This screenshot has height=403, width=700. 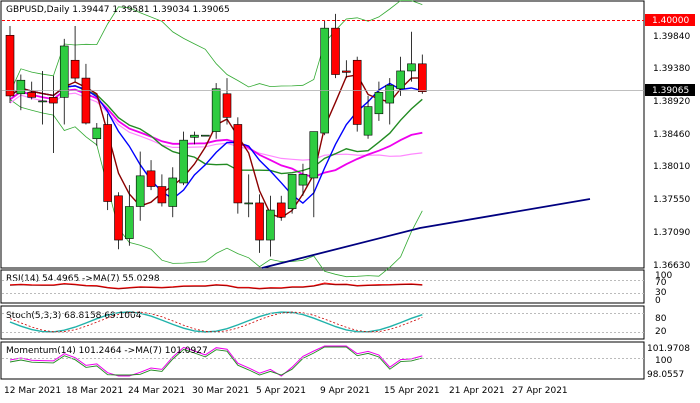 I want to click on date-tick: 27 Apr 2021, so click(x=540, y=391).